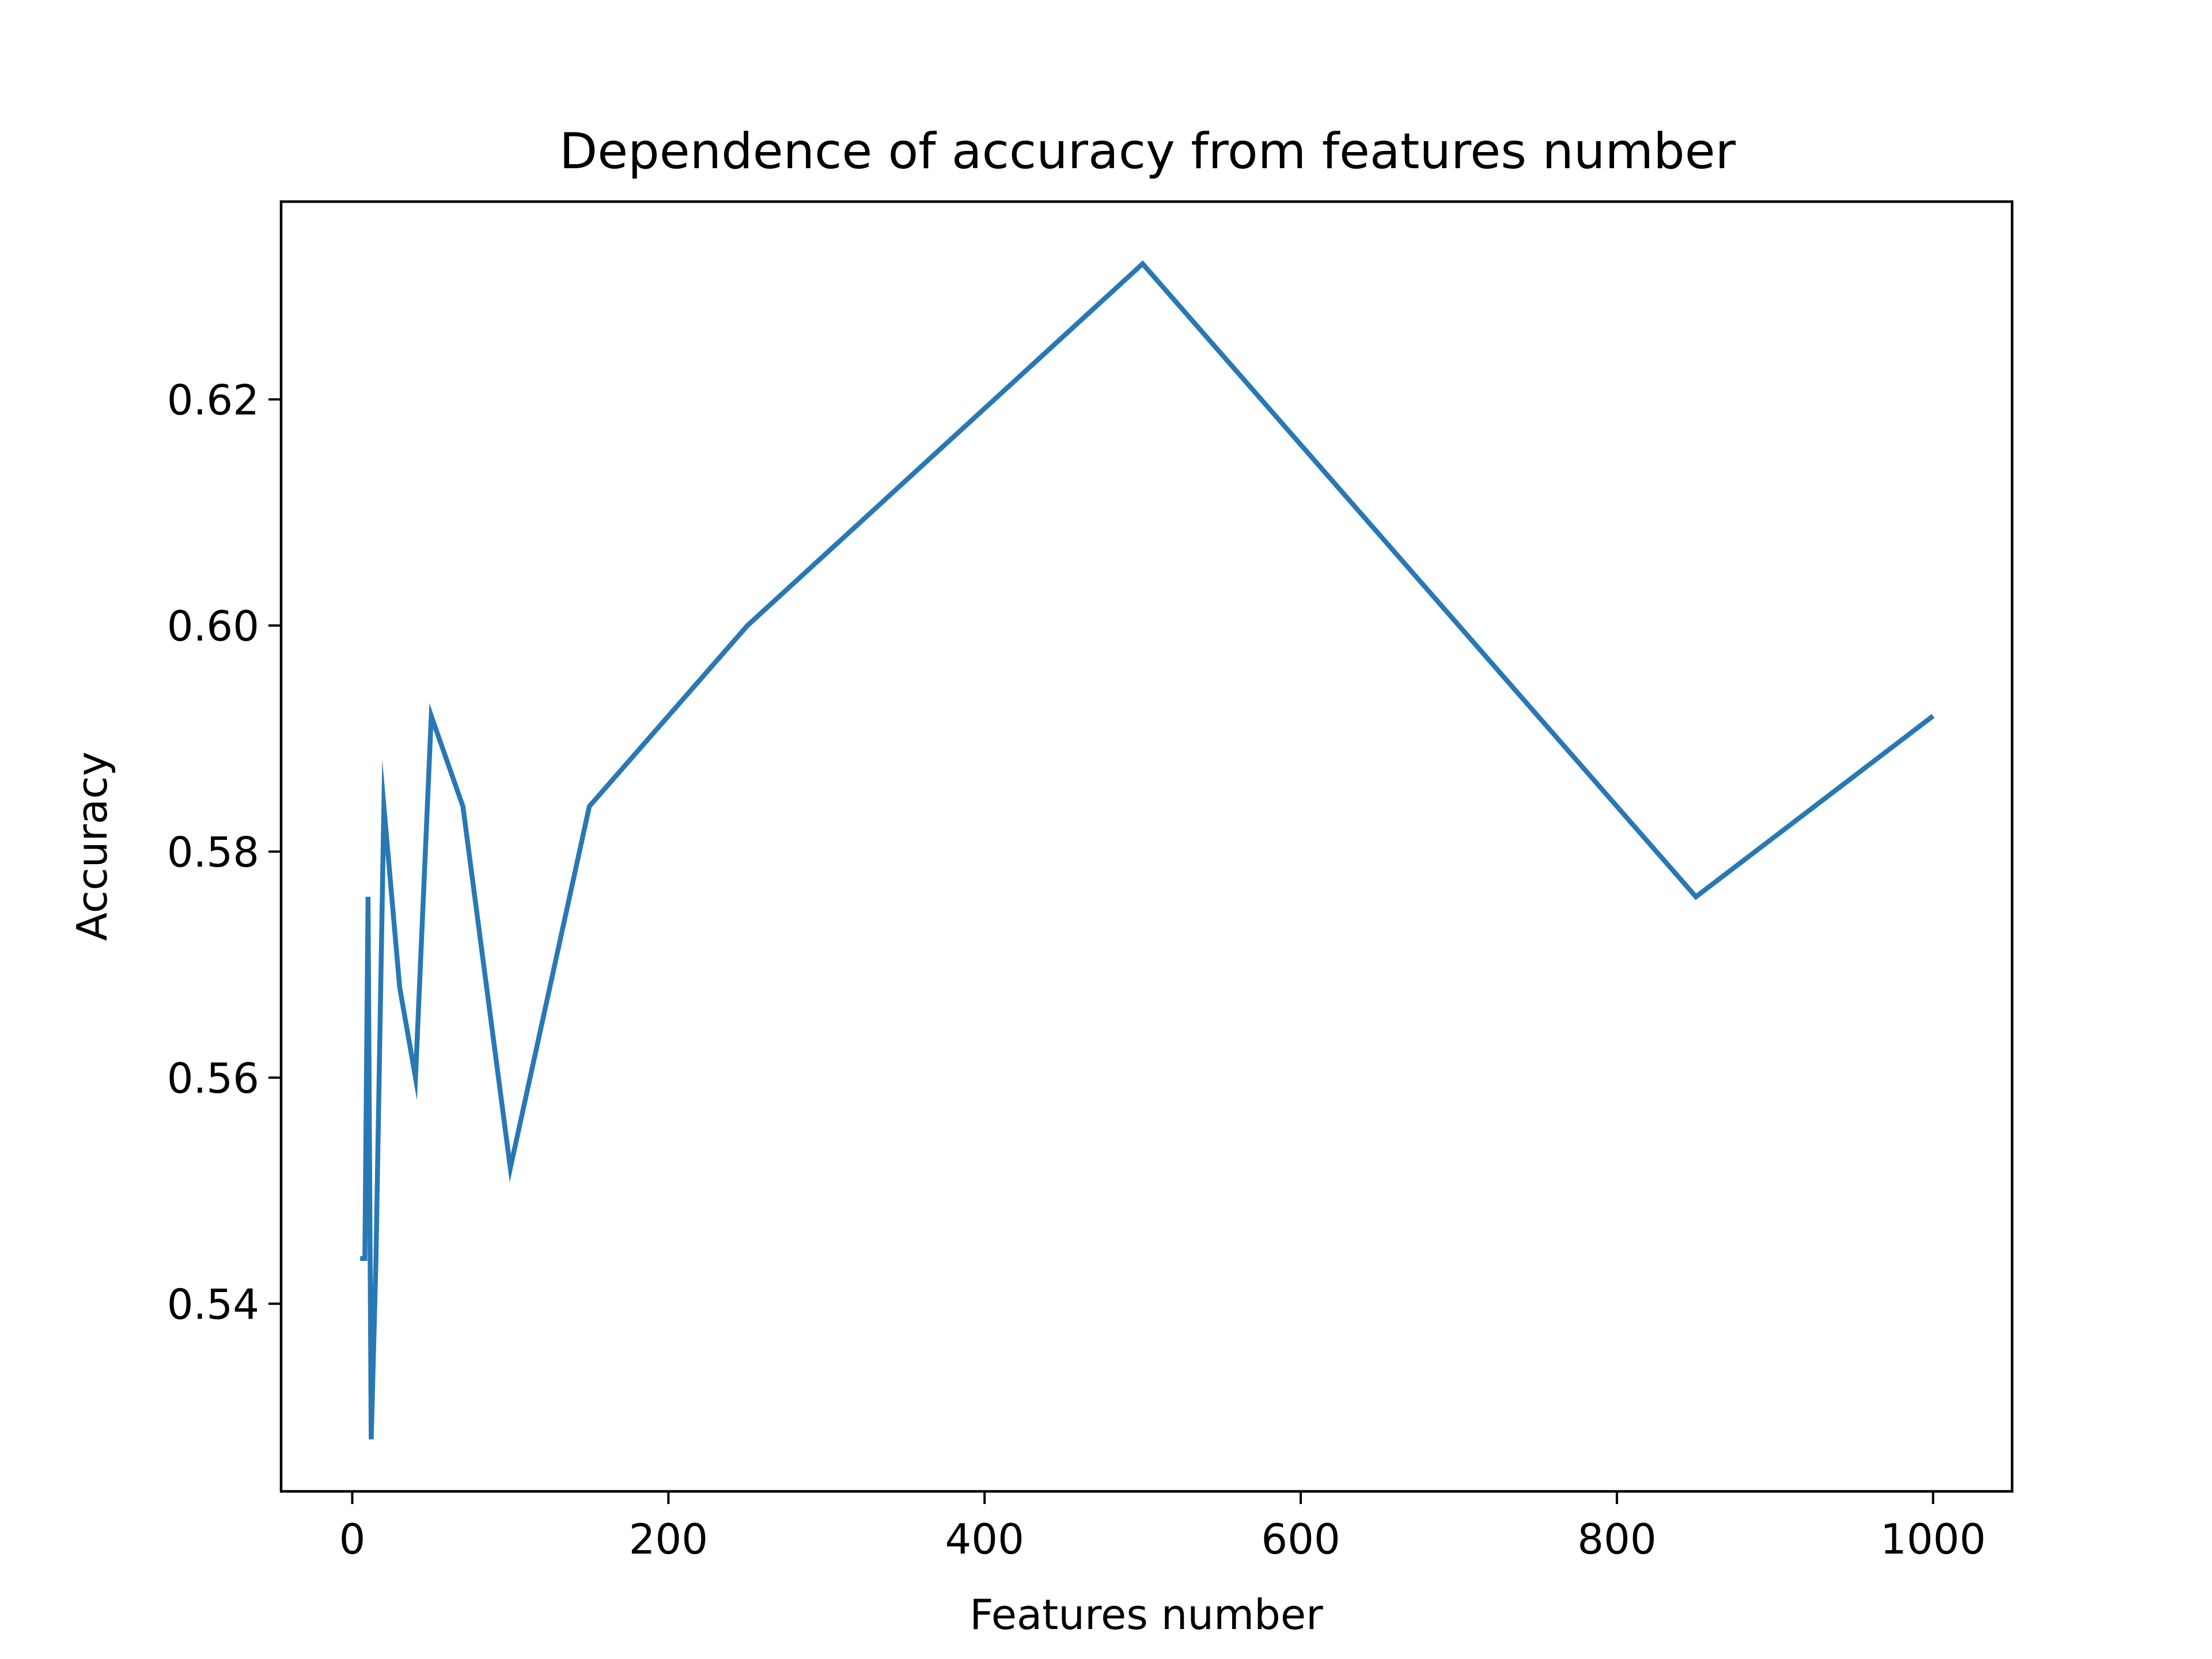 This screenshot has width=2212, height=1659. I want to click on y-tick-label: 0.60, so click(213, 626).